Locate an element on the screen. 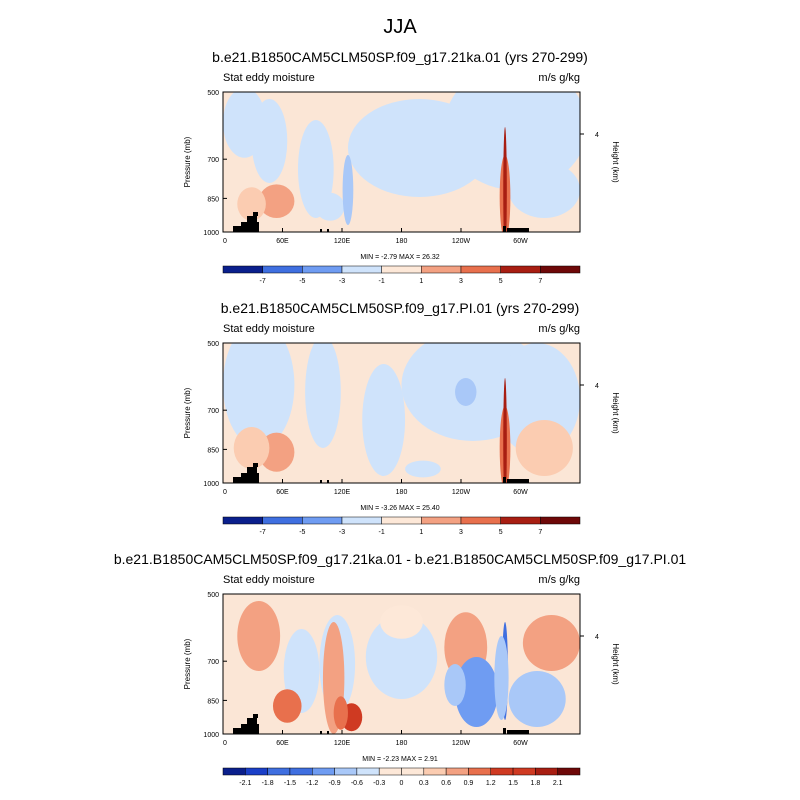 This screenshot has width=800, height=800. min-max-stats: MIN = -2.79 MAX = 26.32 is located at coordinates (399, 257).